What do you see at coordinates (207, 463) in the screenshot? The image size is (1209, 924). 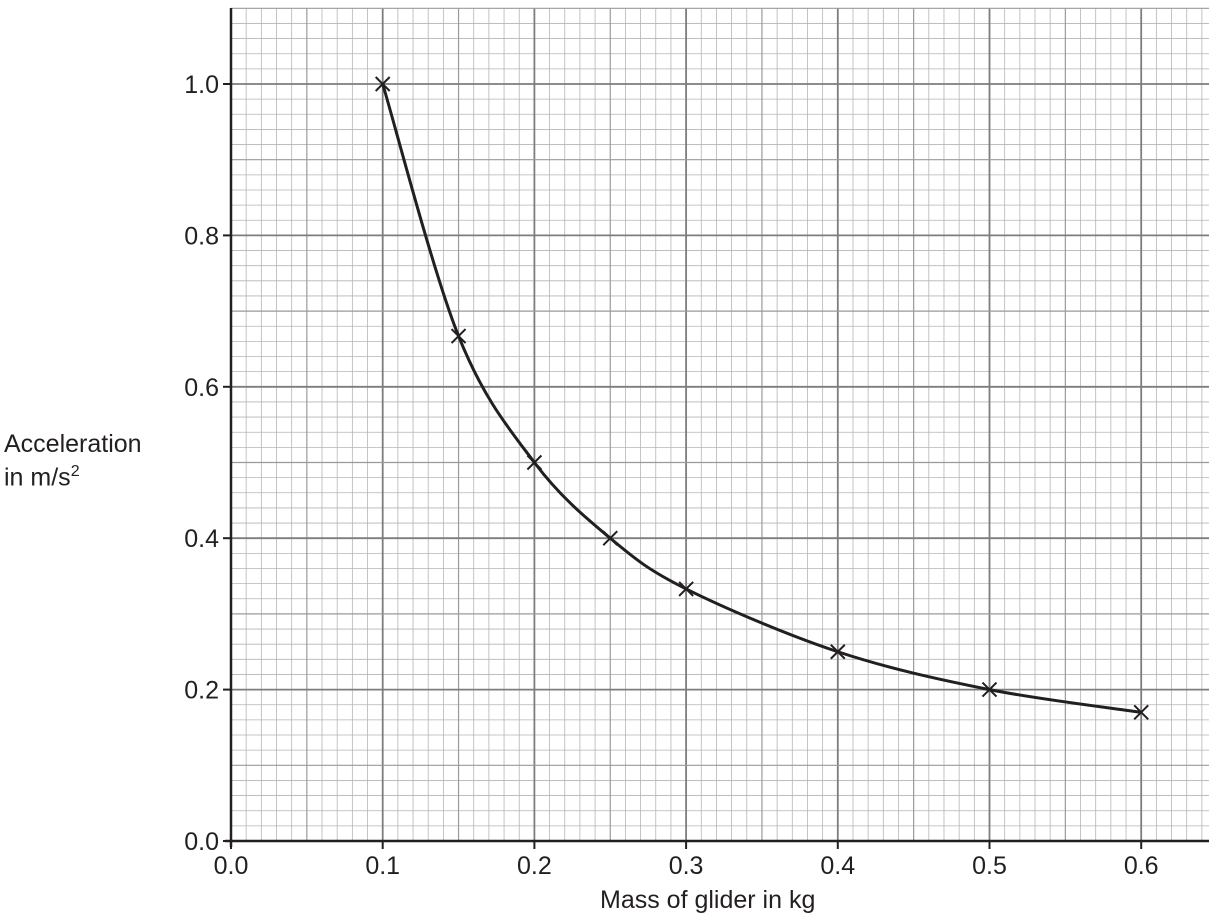 I see `y-tick-labels: 0.0 0.2 0.4 0.6 0.8 1.0` at bounding box center [207, 463].